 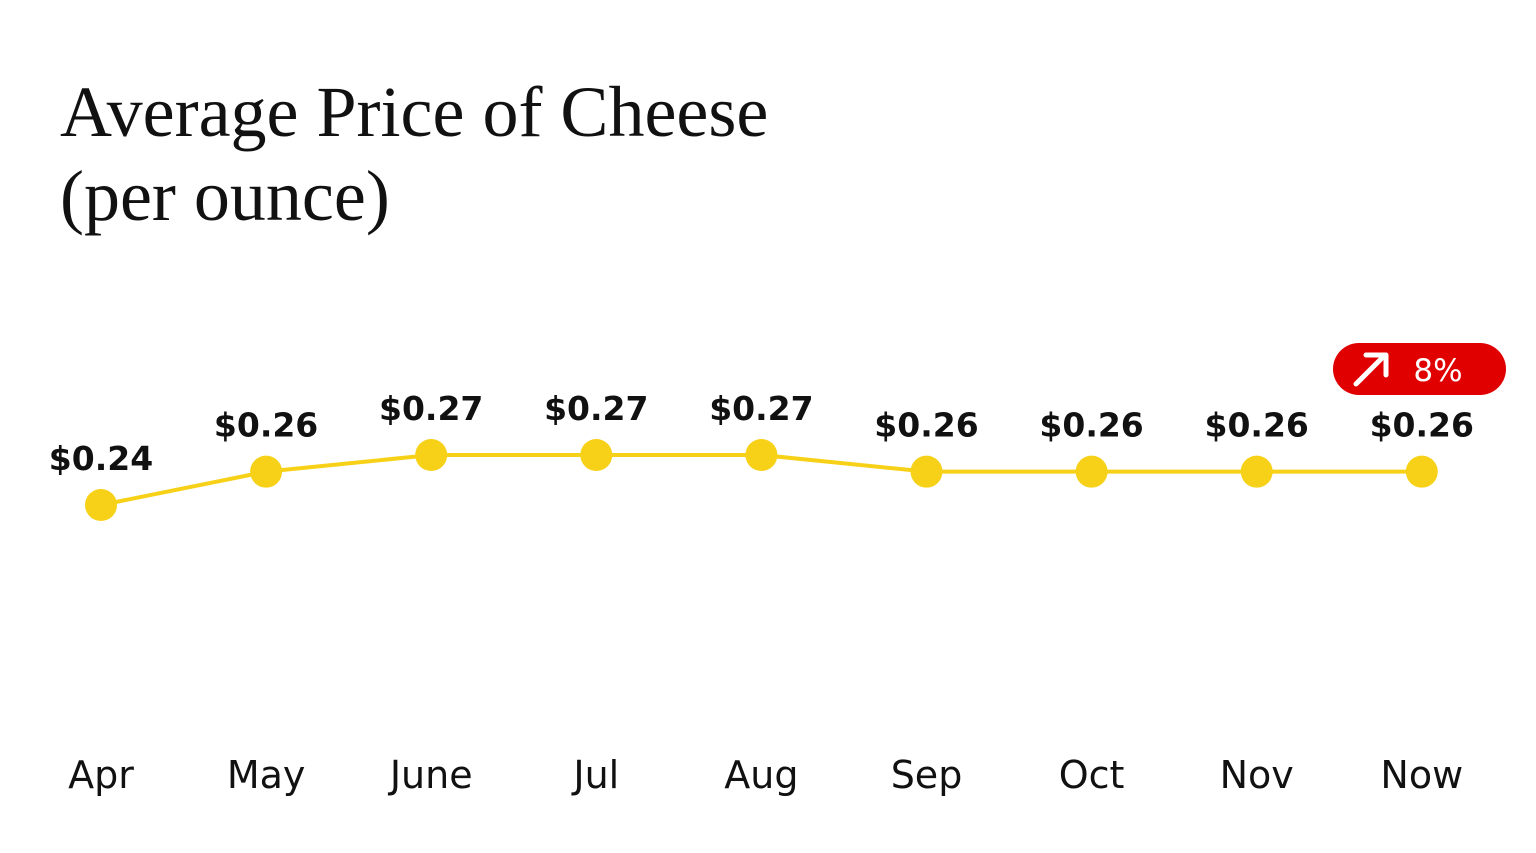 What do you see at coordinates (1421, 775) in the screenshot?
I see `x-tick-label: Now` at bounding box center [1421, 775].